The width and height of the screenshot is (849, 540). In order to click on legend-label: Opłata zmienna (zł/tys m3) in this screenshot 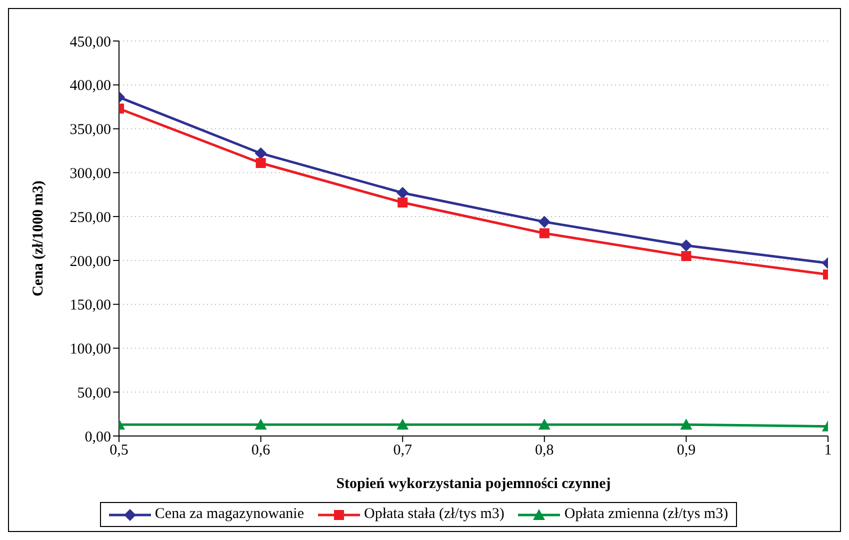, I will do `click(645, 514)`.